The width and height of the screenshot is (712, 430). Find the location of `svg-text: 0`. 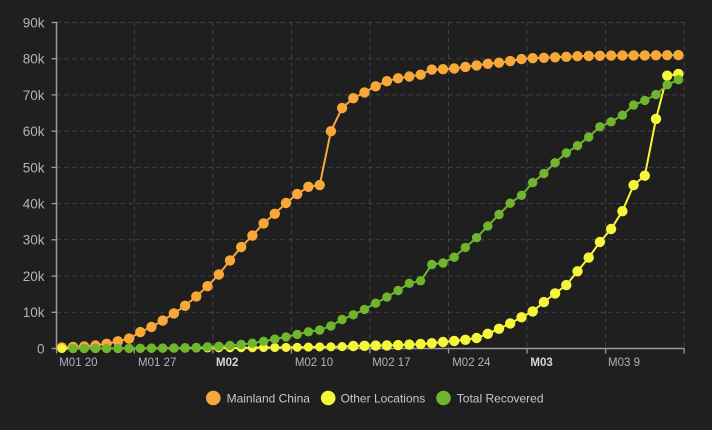

svg-text: 0 is located at coordinates (41, 348).